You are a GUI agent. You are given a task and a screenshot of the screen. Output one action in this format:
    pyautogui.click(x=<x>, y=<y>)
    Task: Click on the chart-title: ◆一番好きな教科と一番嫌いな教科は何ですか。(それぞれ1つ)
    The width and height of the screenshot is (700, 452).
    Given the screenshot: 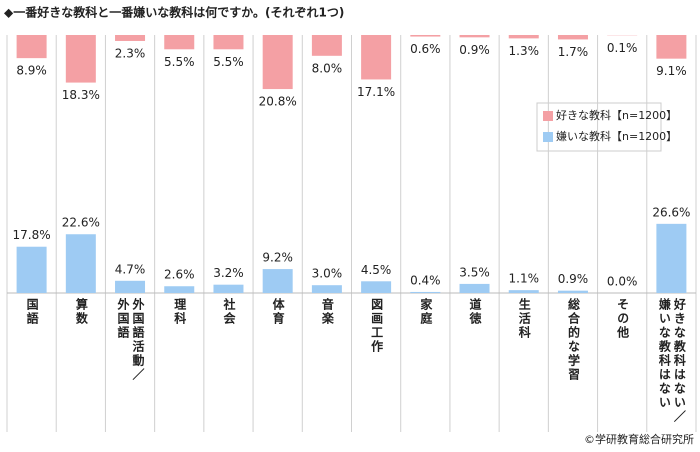 What is the action you would take?
    pyautogui.click(x=174, y=12)
    